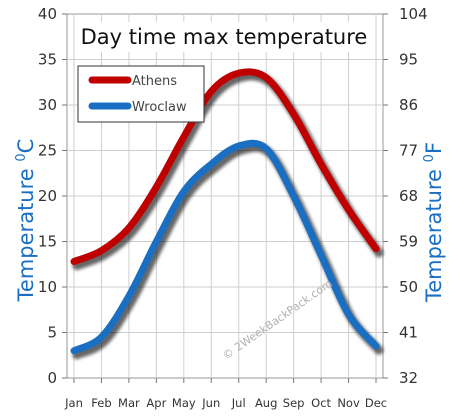 The width and height of the screenshot is (452, 420). What do you see at coordinates (266, 403) in the screenshot?
I see `x-tick-label: Aug` at bounding box center [266, 403].